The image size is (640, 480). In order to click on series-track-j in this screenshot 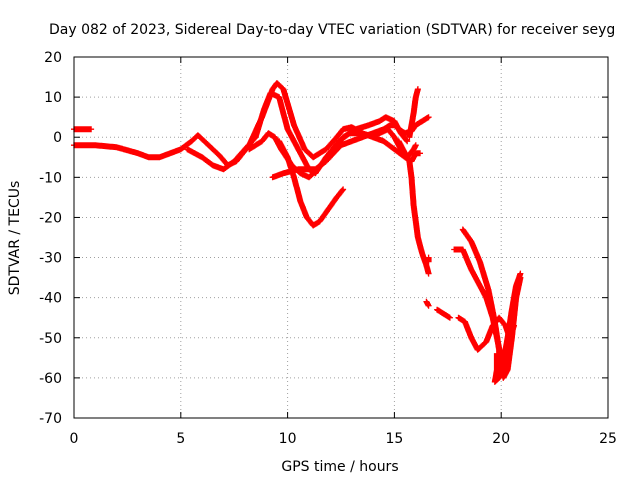, I will do `click(427, 303)`.